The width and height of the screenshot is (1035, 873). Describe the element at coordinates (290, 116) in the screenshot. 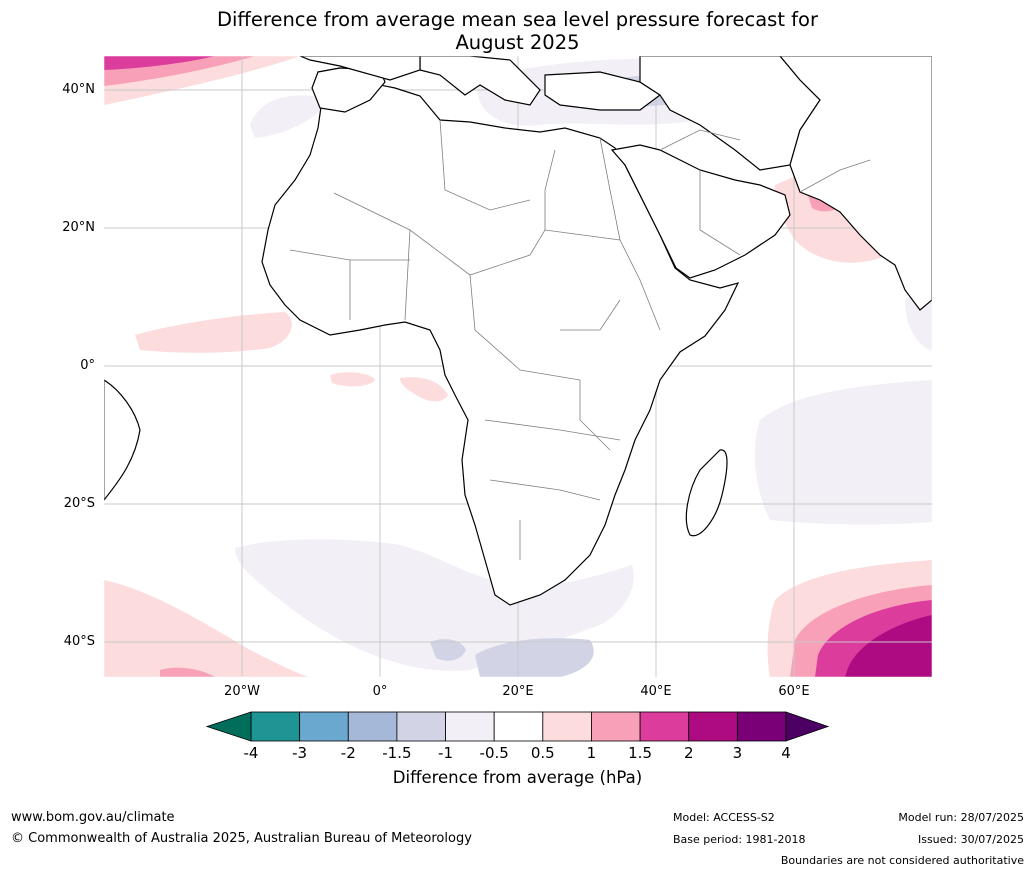

I see `mediterranean-negative-anomaly` at that location.